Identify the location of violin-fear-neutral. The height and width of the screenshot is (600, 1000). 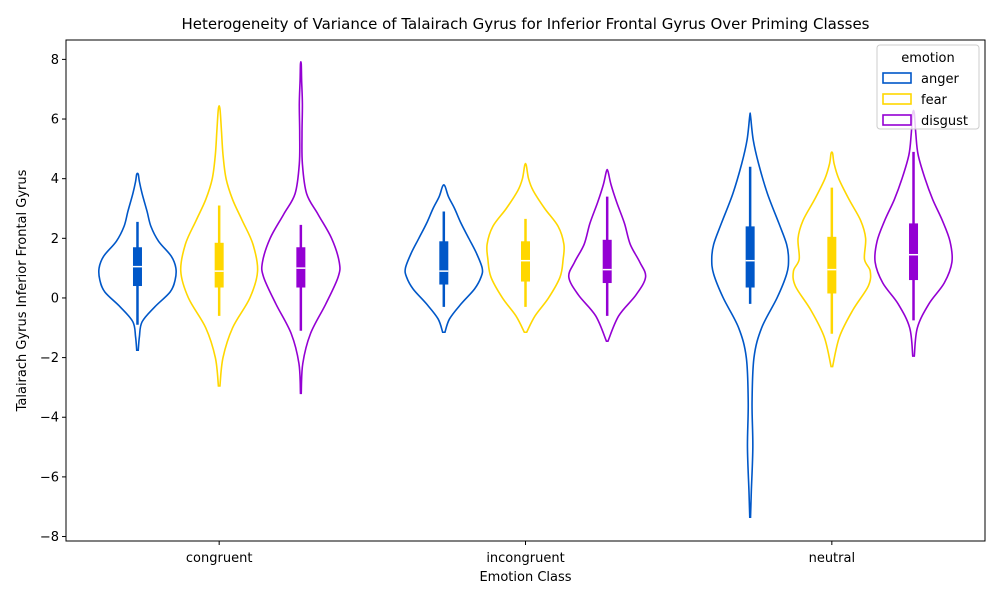
(832, 259).